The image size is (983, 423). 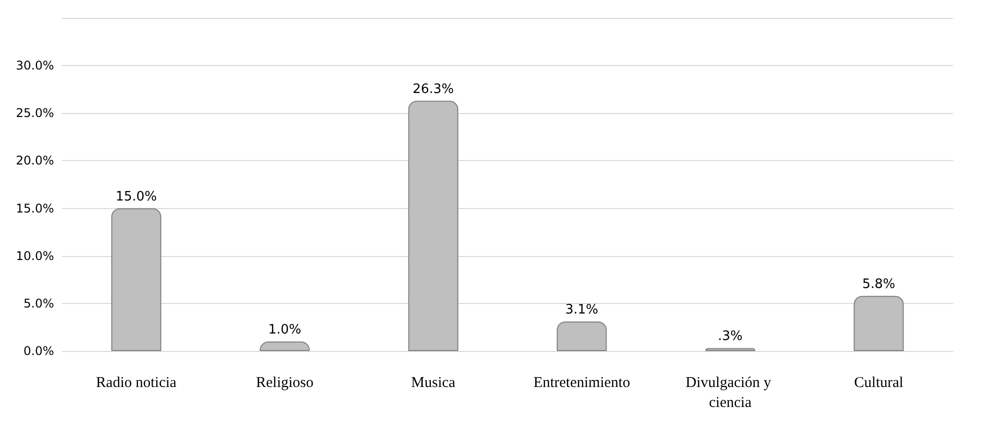 What do you see at coordinates (35, 65) in the screenshot?
I see `y-tick-label: 30.0%` at bounding box center [35, 65].